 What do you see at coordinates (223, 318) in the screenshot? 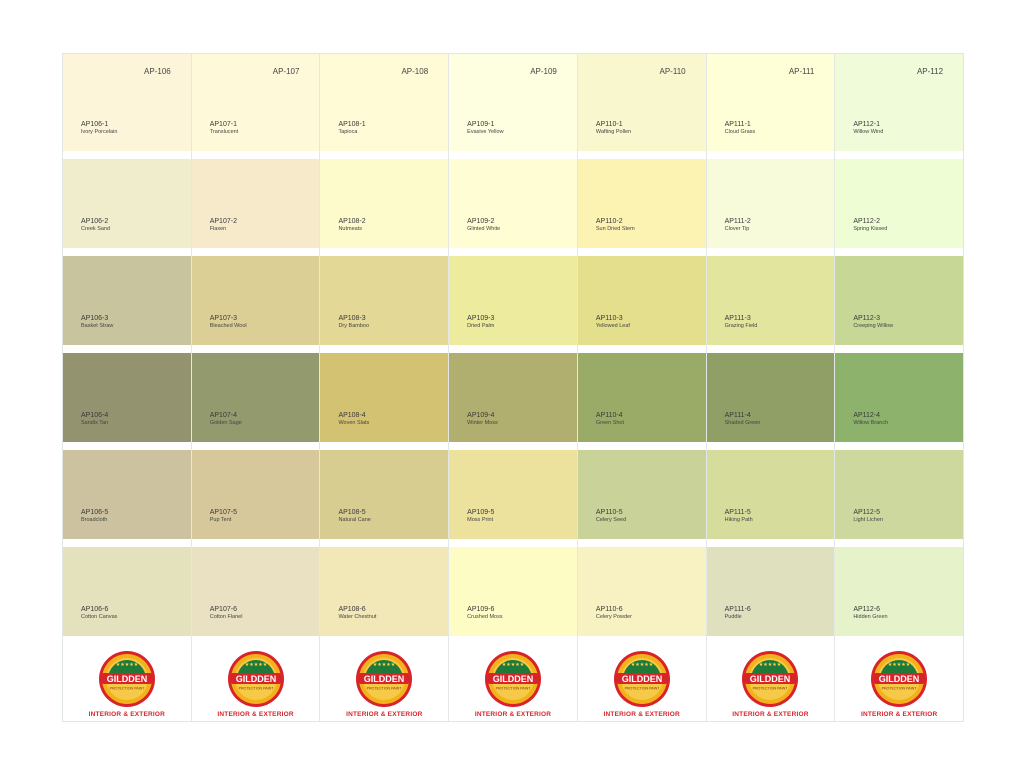
I see `swatch-id: AP107-3` at bounding box center [223, 318].